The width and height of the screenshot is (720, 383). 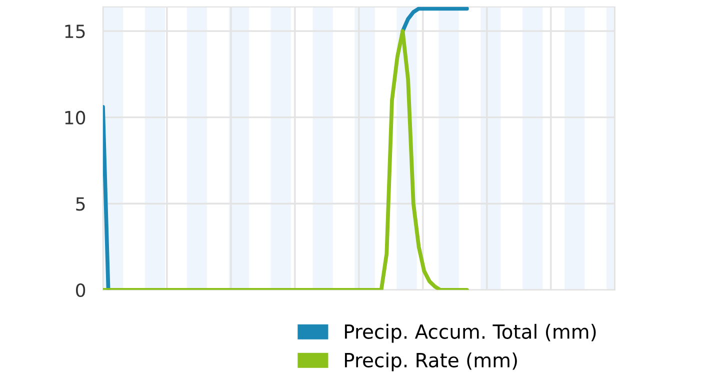 I want to click on y-tick-label: 15, so click(x=75, y=31).